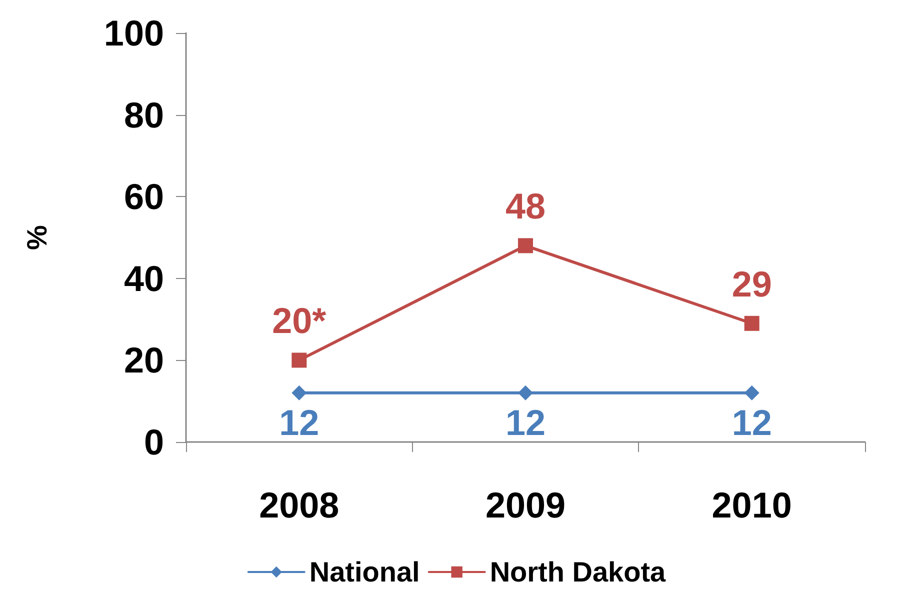  What do you see at coordinates (752, 283) in the screenshot?
I see `data-label: 29` at bounding box center [752, 283].